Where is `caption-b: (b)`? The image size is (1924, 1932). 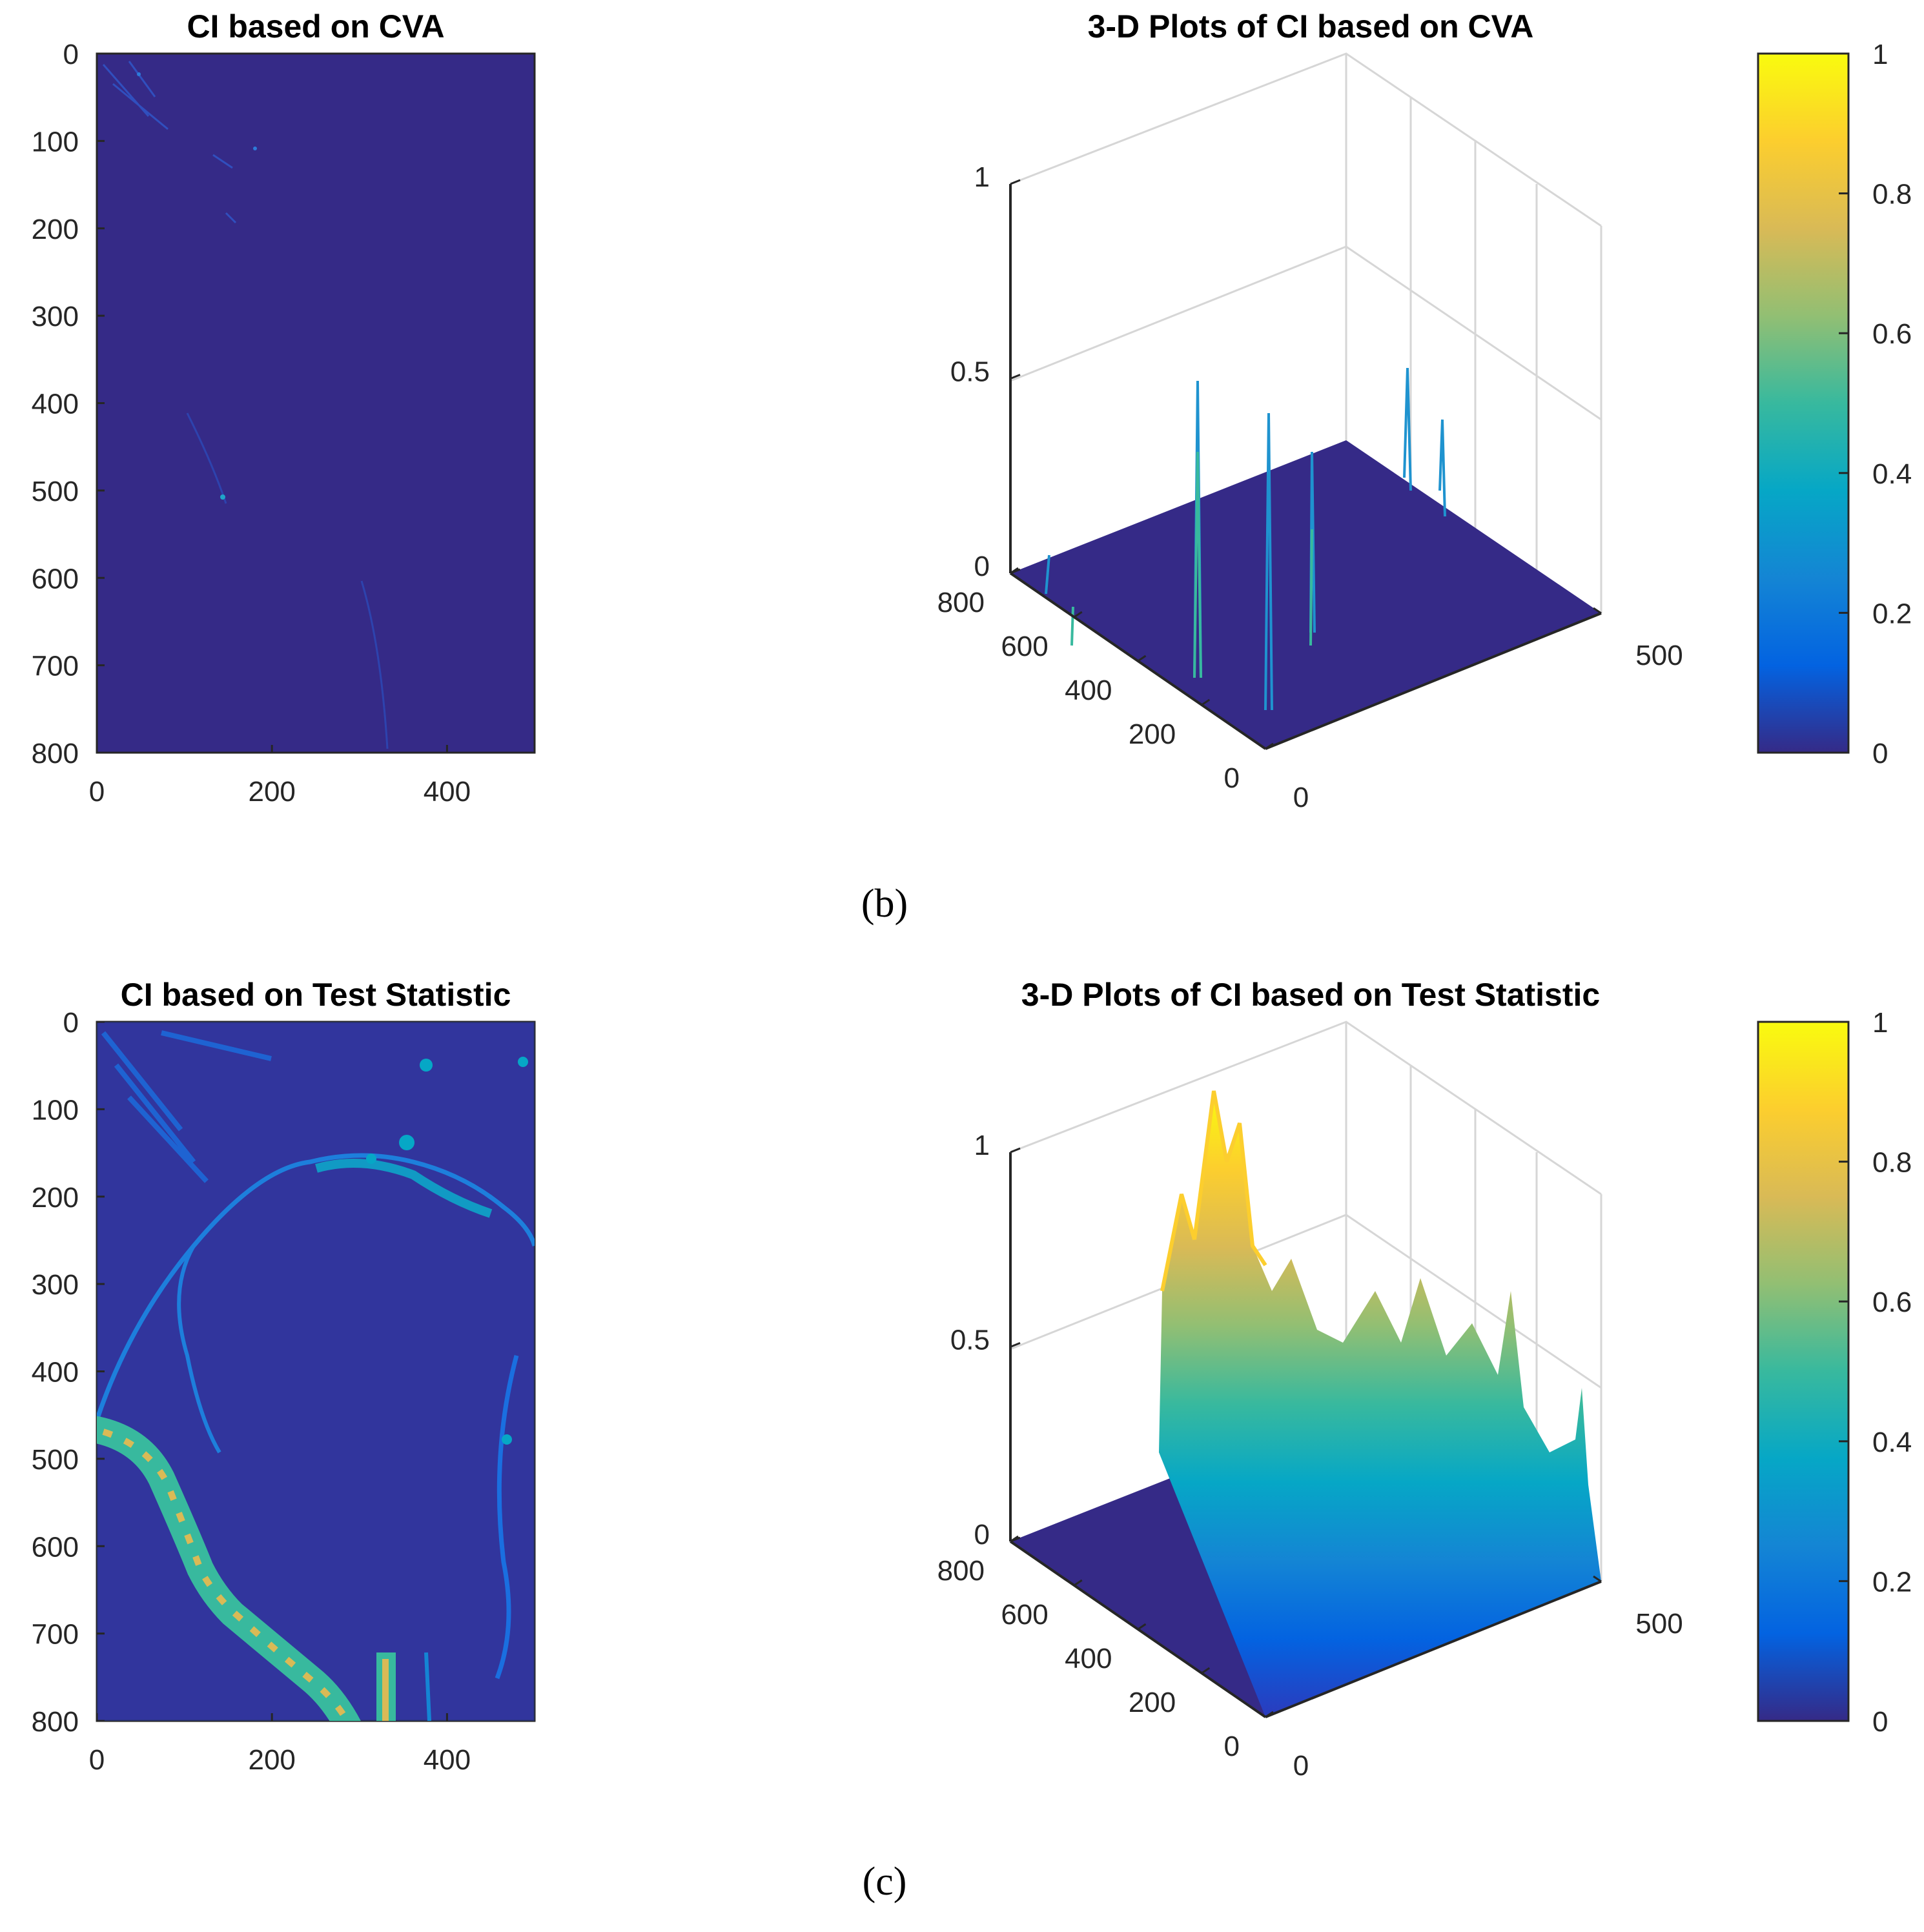 caption-b: (b) is located at coordinates (885, 904).